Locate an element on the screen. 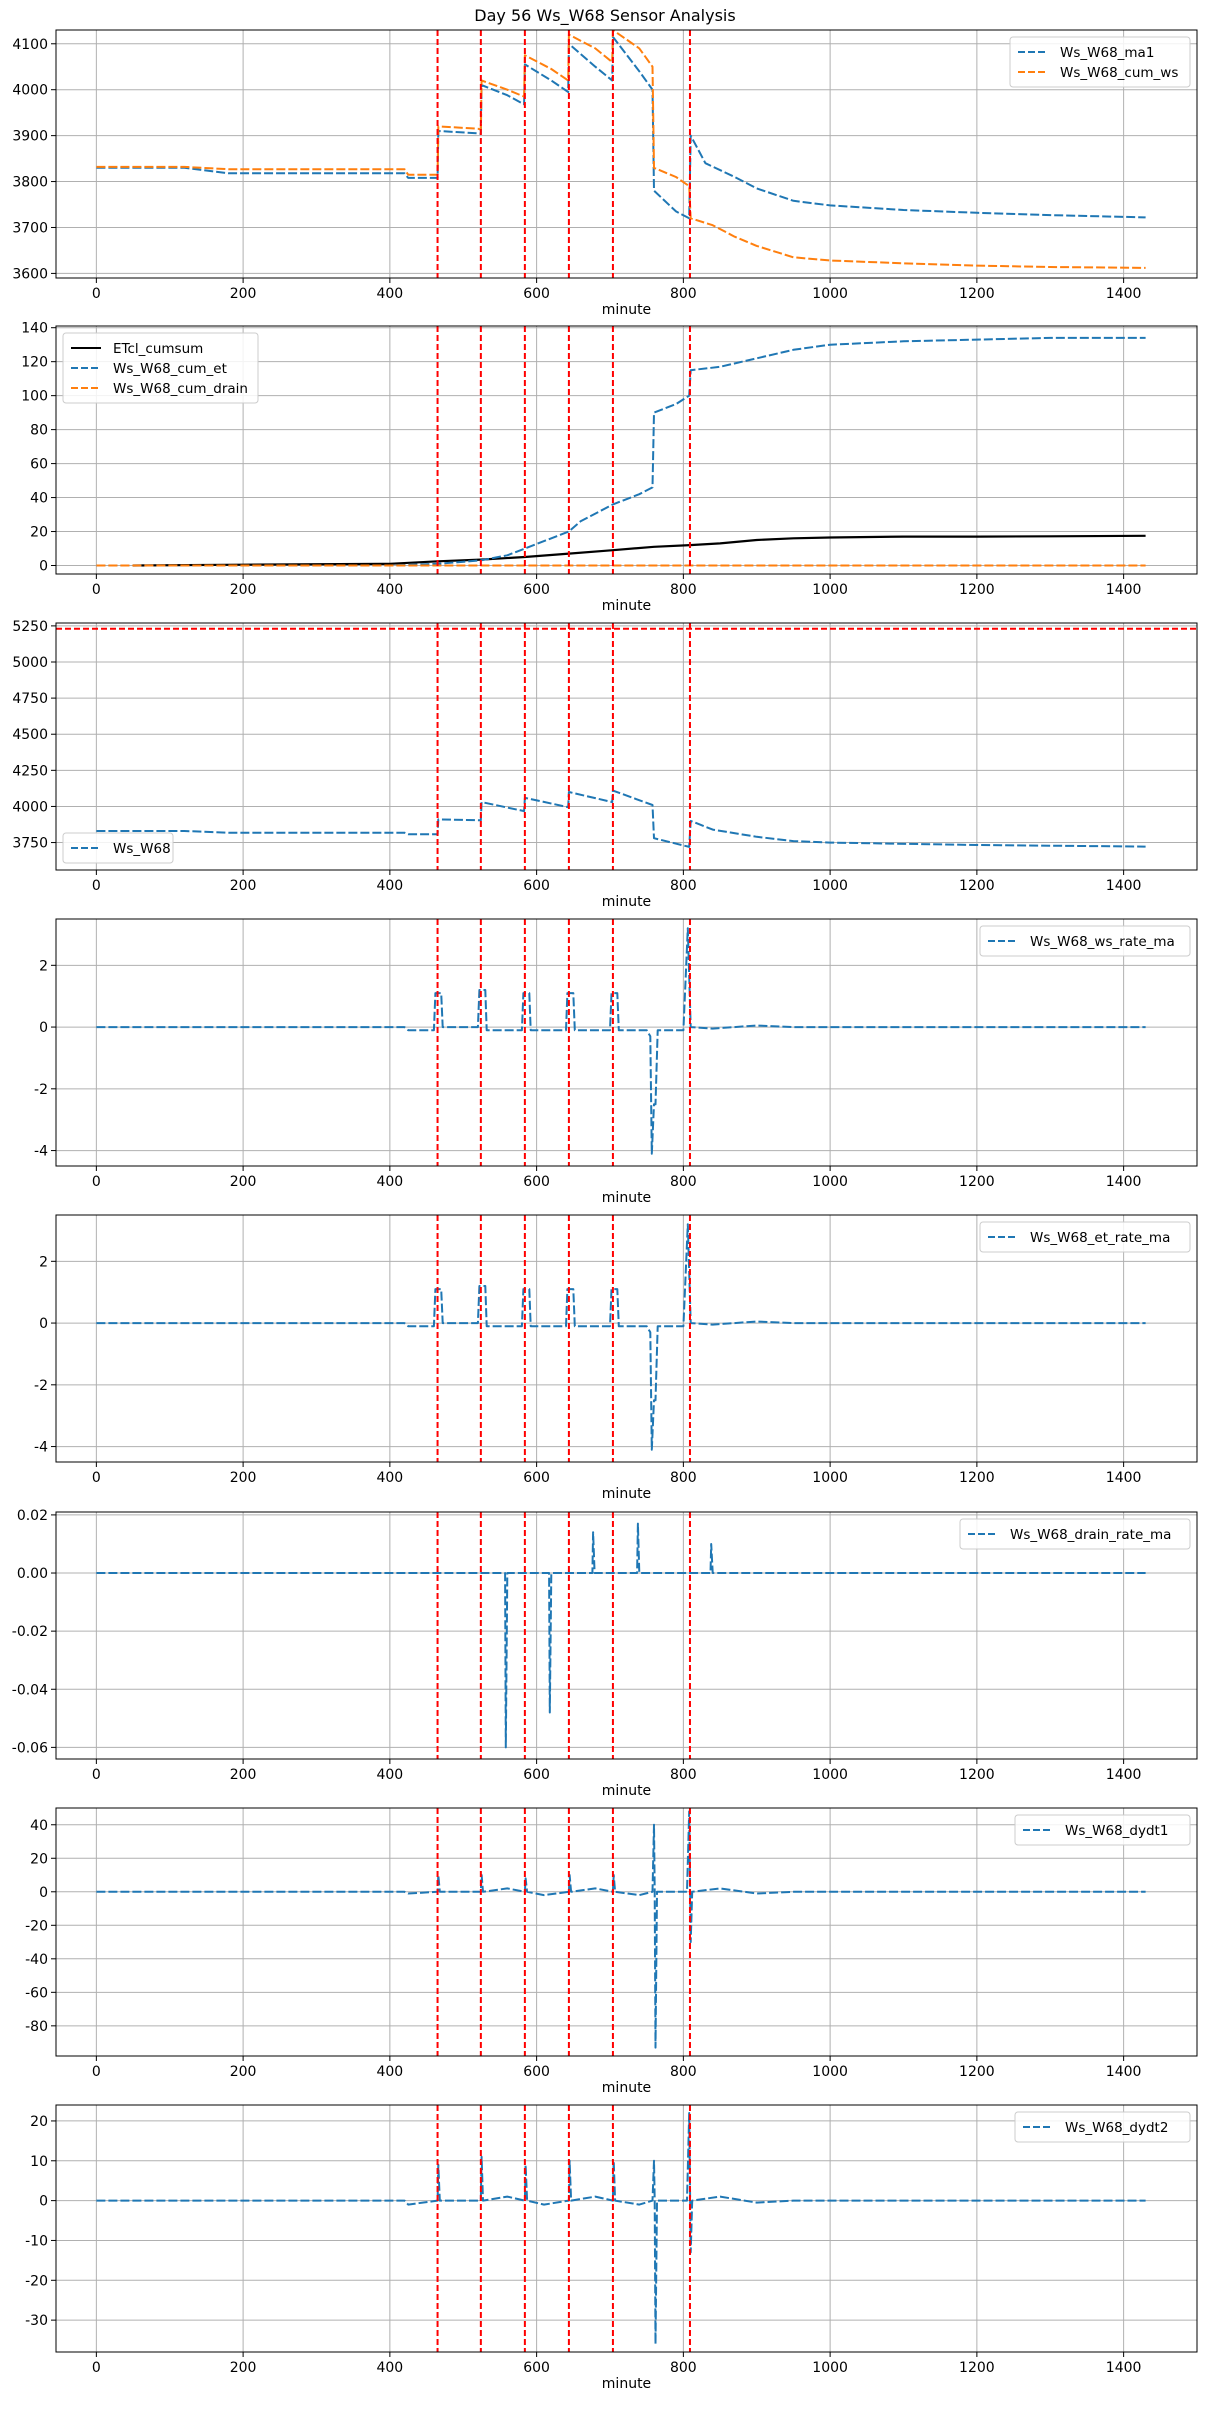 The height and width of the screenshot is (2411, 1211). legend-label: Ws_W68_cum_drain is located at coordinates (180, 389).